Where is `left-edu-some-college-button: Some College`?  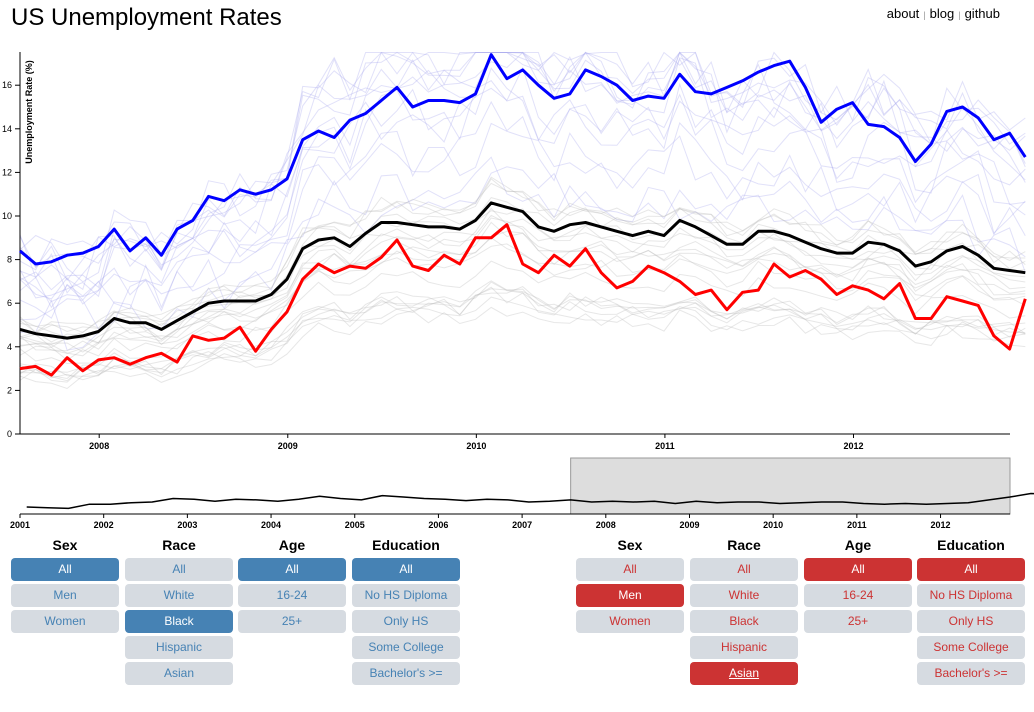
left-edu-some-college-button: Some College is located at coordinates (406, 647).